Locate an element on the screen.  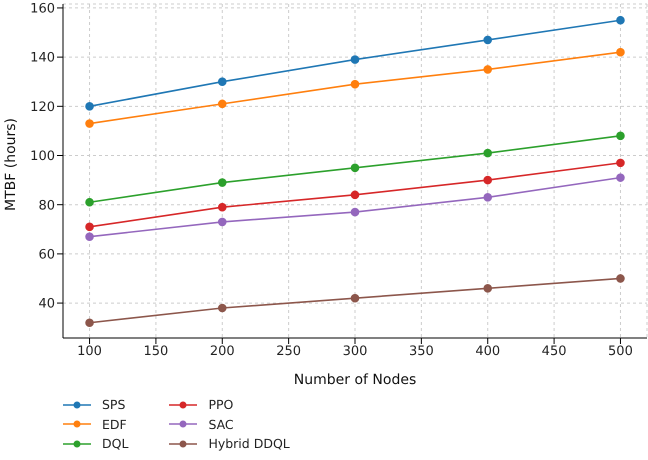
legend-label: Hybrid DDQL is located at coordinates (249, 444).